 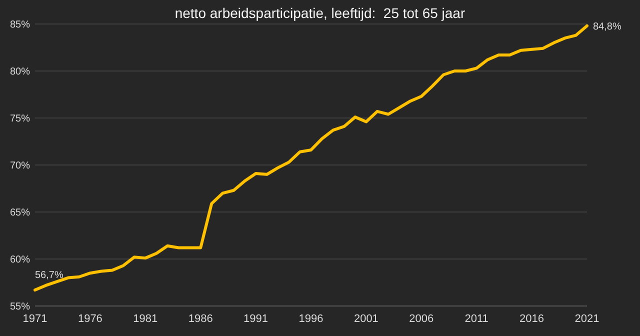 What do you see at coordinates (20, 166) in the screenshot?
I see `y-tick-label: 70%` at bounding box center [20, 166].